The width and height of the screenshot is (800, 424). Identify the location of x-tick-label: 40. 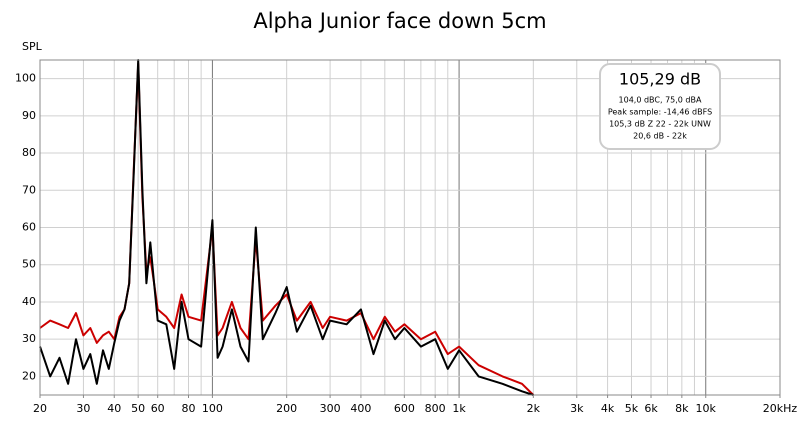
(114, 408).